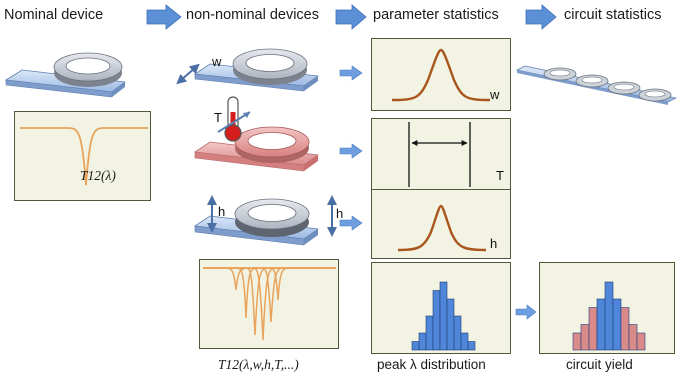 This screenshot has width=679, height=377. Describe the element at coordinates (256, 222) in the screenshot. I see `height-varied-ring` at that location.